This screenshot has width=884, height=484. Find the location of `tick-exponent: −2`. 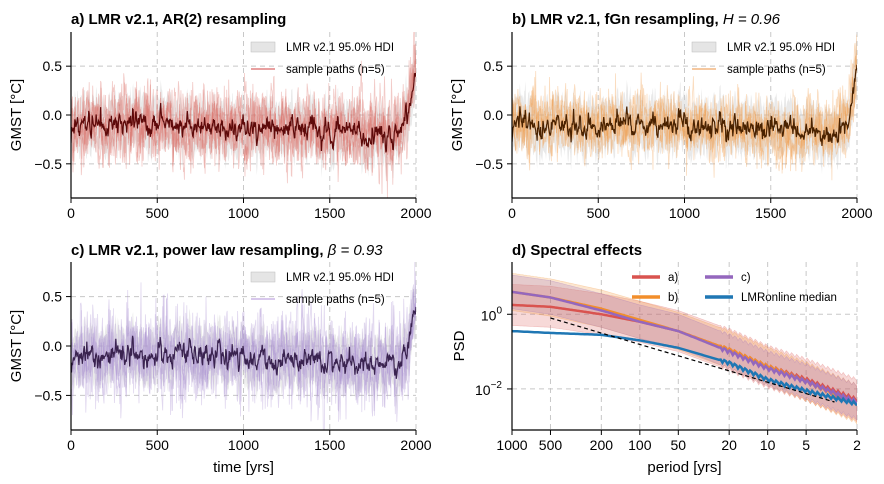

tick-exponent: −2 is located at coordinates (497, 385).